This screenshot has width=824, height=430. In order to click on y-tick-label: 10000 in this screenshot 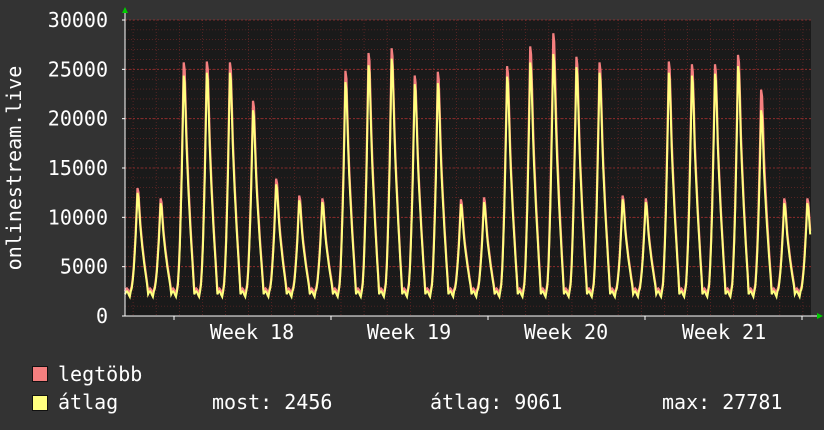, I will do `click(78, 217)`.